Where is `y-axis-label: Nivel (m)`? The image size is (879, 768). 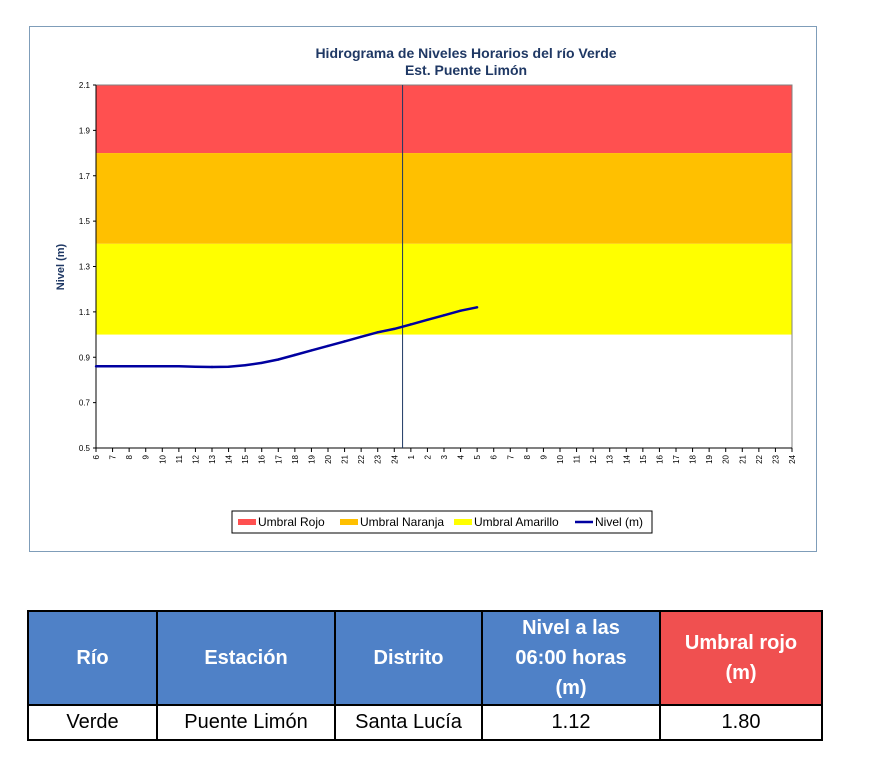
y-axis-label: Nivel (m) is located at coordinates (61, 266).